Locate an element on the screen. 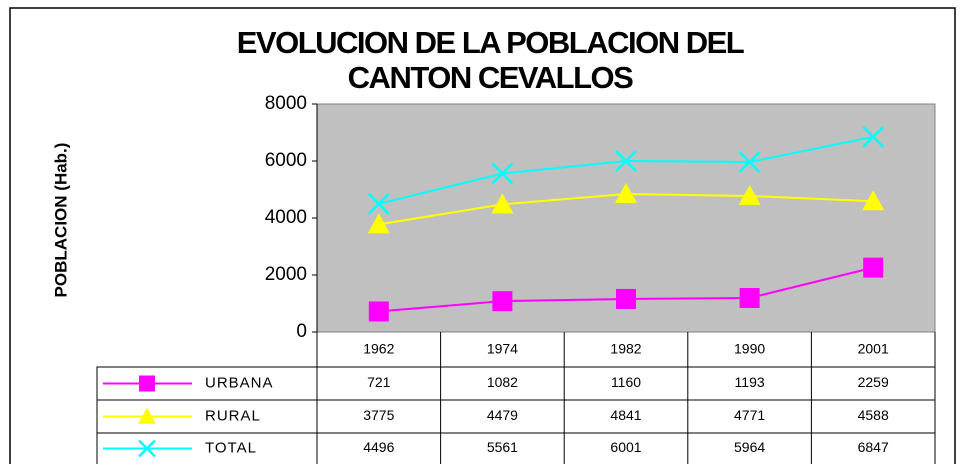 This screenshot has height=464, width=964. table-cell: 2259 is located at coordinates (873, 382).